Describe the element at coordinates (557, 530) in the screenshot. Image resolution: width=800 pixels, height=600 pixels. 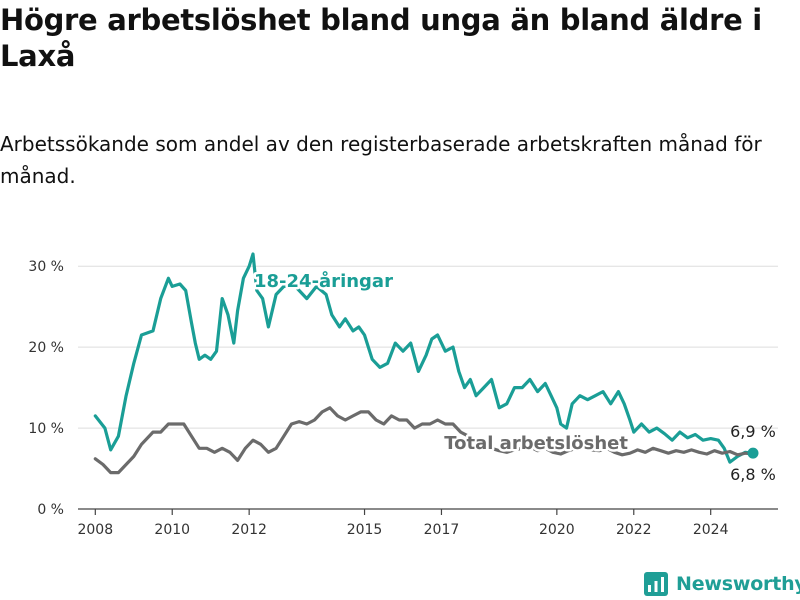
I see `x-tick-label: 2020` at that location.